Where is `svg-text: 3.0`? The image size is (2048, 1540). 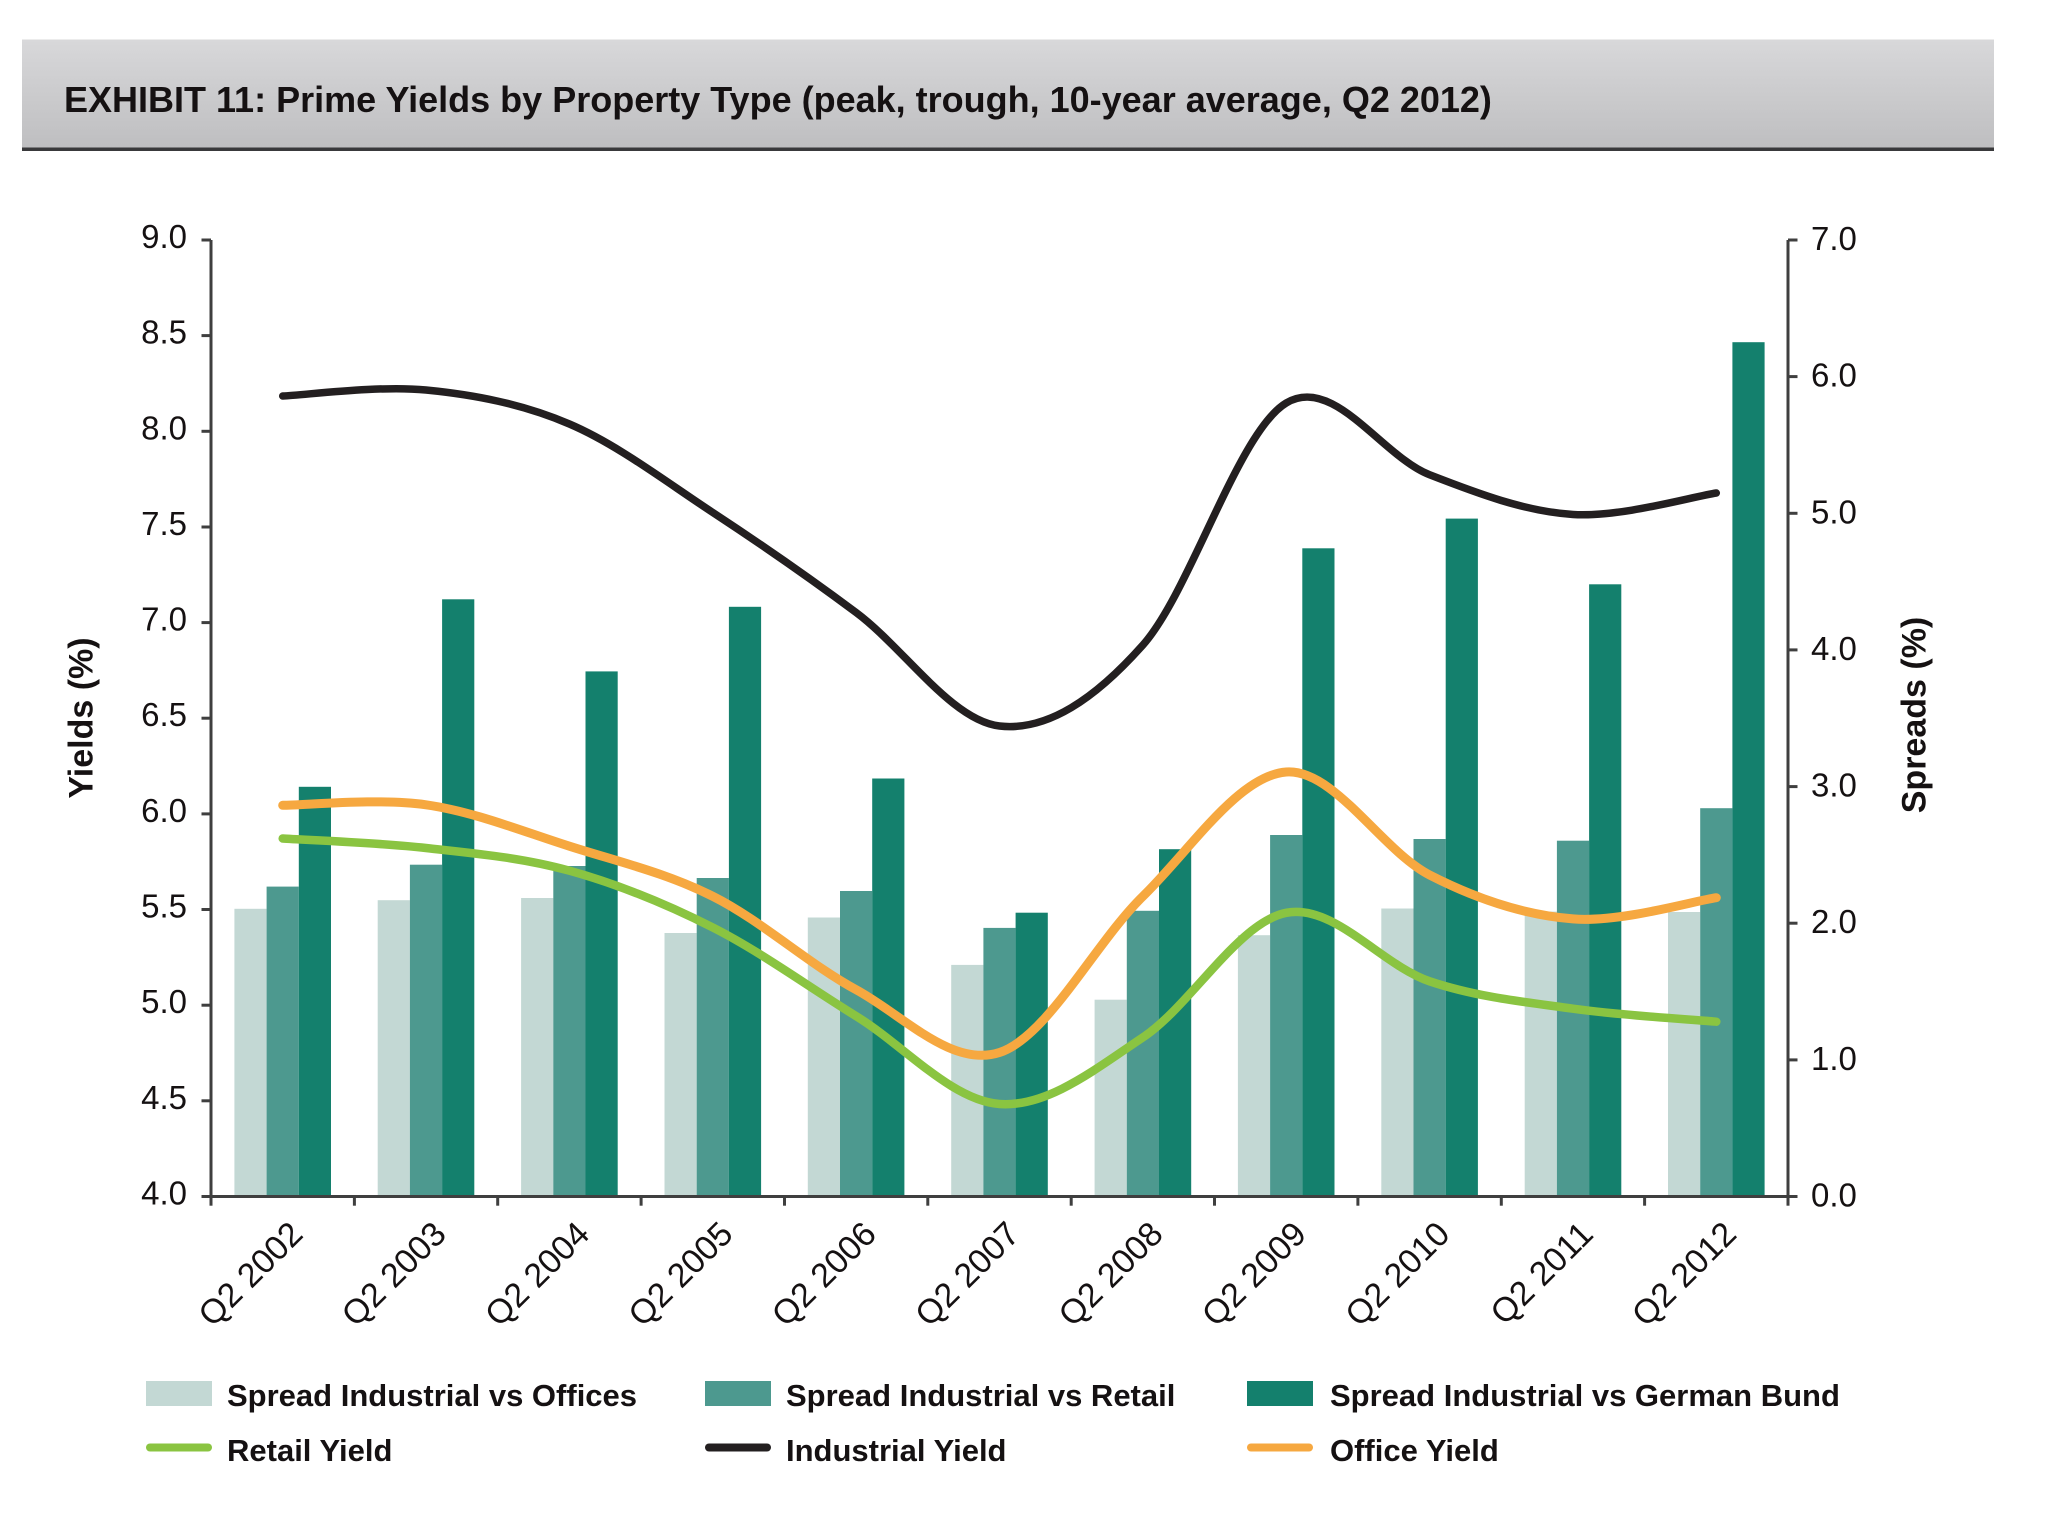 svg-text: 3.0 is located at coordinates (1834, 785).